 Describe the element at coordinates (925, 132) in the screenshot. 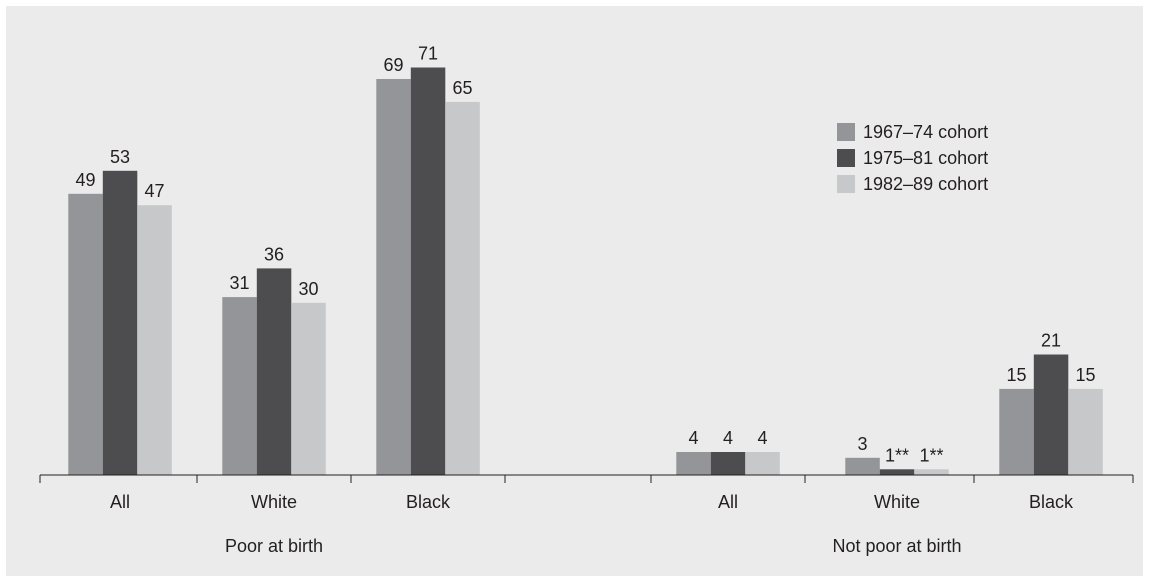

I see `legend-label: 1967–74 cohort` at that location.